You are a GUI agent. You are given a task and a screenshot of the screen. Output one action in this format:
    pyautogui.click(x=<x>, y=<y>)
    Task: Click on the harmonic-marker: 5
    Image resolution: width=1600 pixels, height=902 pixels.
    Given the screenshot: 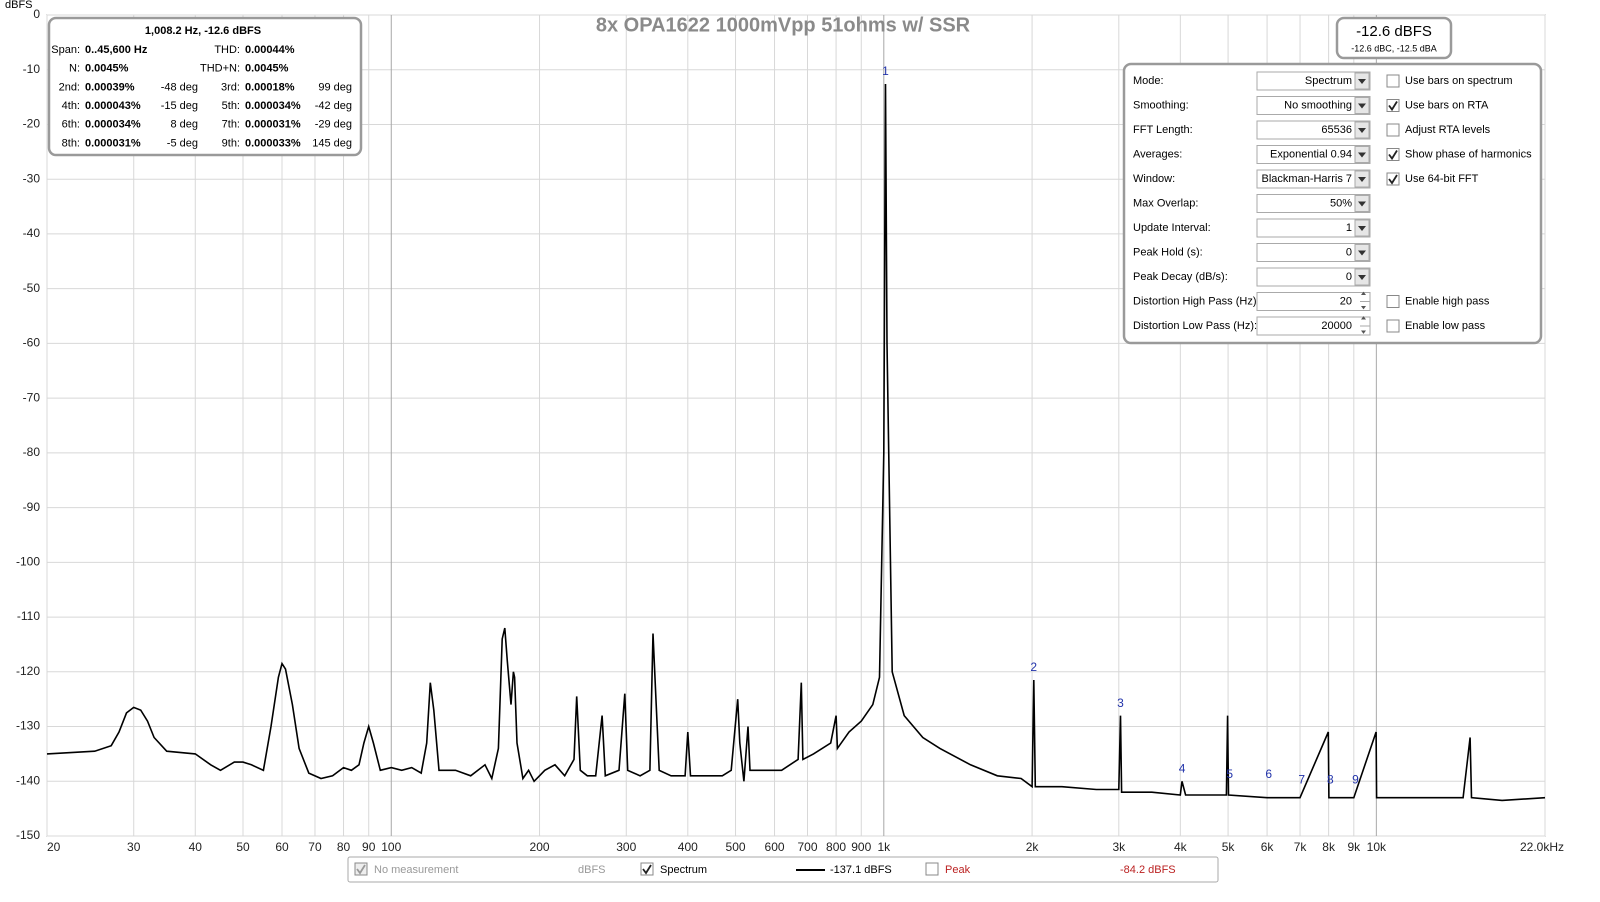 What is the action you would take?
    pyautogui.click(x=1229, y=774)
    